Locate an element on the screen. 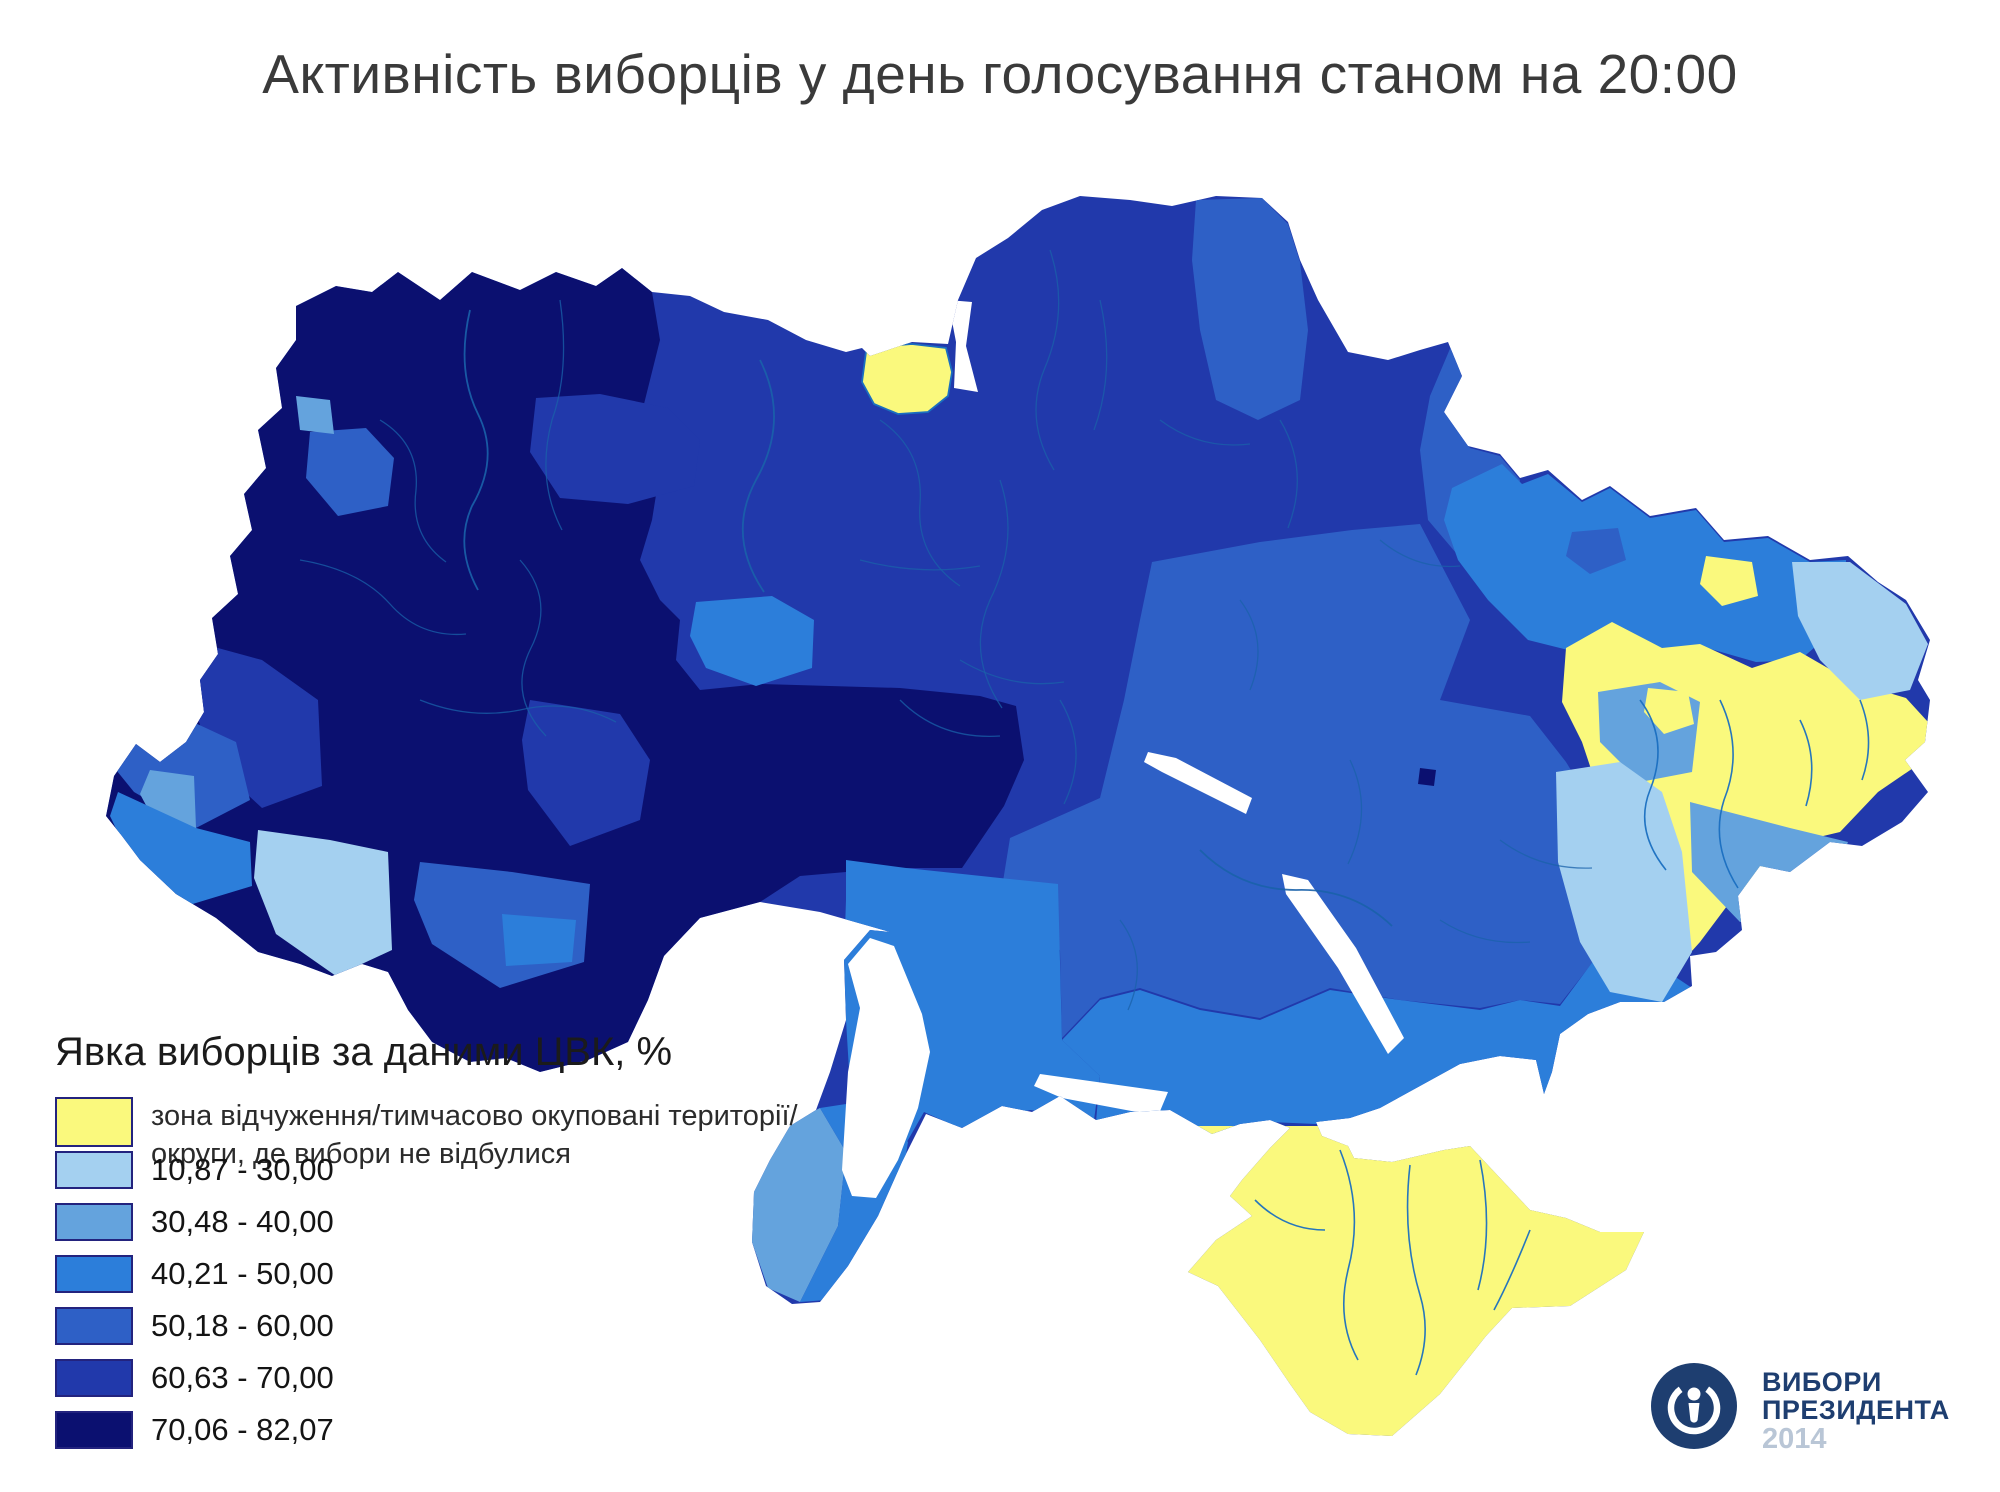 Image resolution: width=2000 pixels, height=1492 pixels. election-logo: ВИБОРИ ПРЕЗИДЕНТА 2014 is located at coordinates (1800, 1408).